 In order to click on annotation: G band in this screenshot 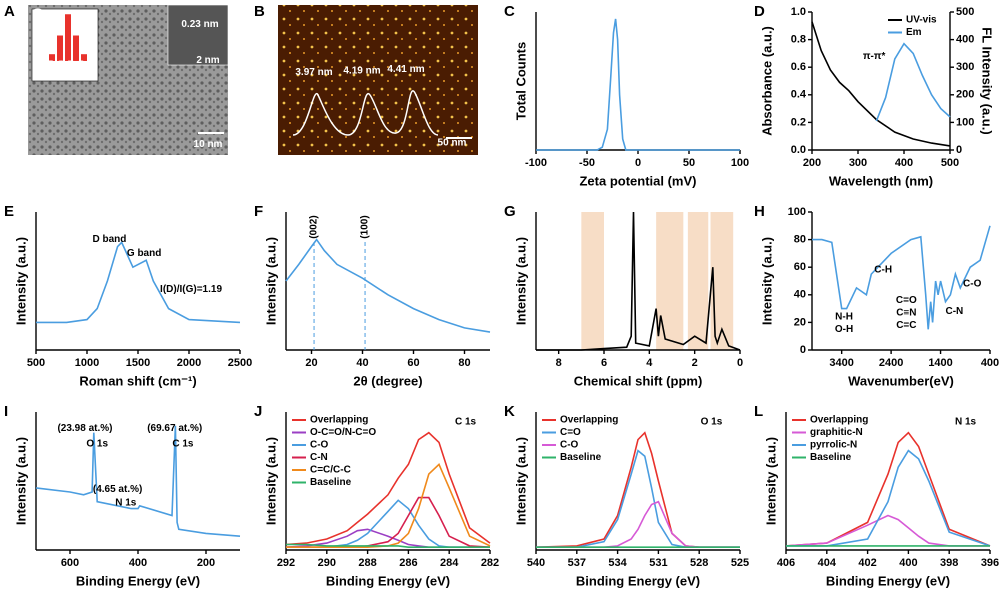, I will do `click(144, 253)`.